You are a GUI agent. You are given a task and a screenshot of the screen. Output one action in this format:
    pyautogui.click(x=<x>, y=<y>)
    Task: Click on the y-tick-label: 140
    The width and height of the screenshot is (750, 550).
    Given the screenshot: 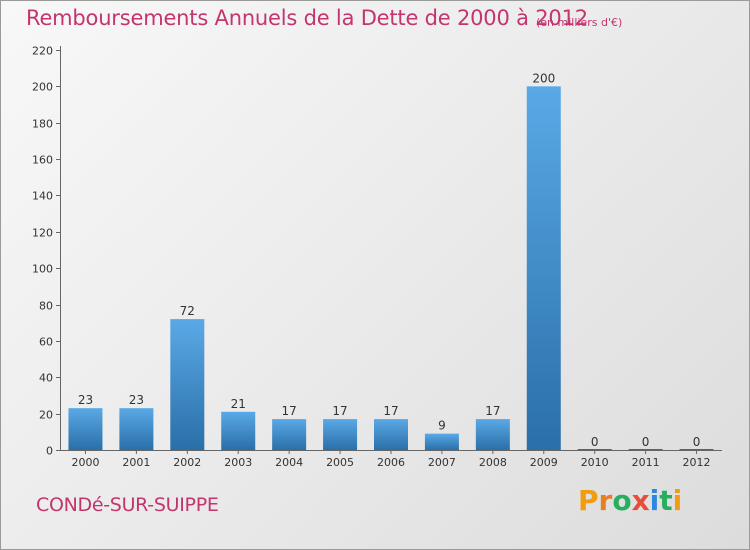 What is the action you would take?
    pyautogui.click(x=42, y=196)
    